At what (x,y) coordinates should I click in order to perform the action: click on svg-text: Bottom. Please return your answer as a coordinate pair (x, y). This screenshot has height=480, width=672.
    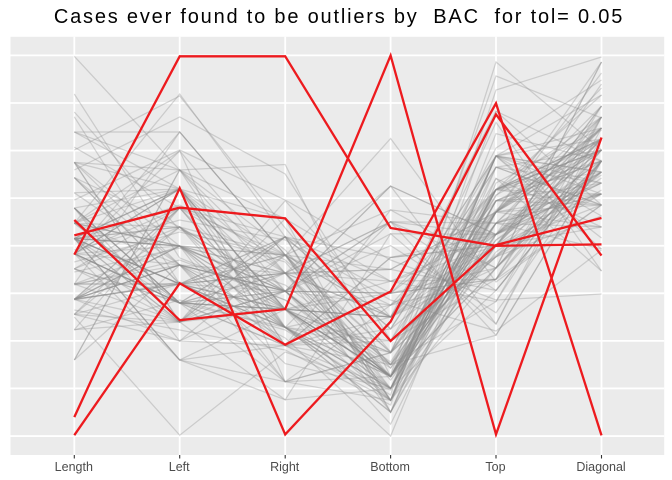
    Looking at the image, I should click on (390, 467).